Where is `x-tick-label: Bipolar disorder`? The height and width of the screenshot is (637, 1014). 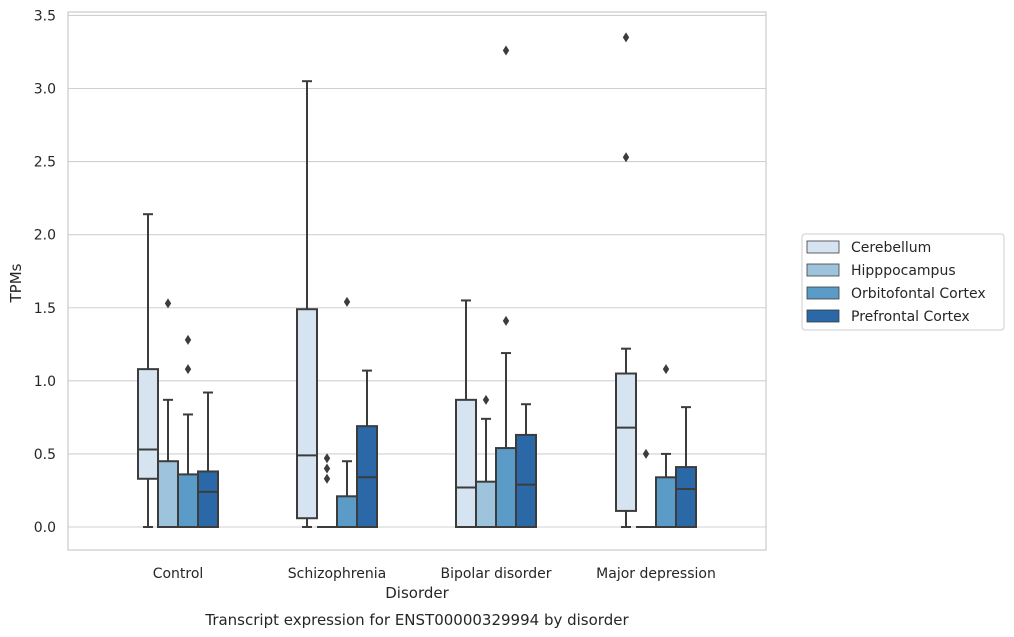
x-tick-label: Bipolar disorder is located at coordinates (495, 574).